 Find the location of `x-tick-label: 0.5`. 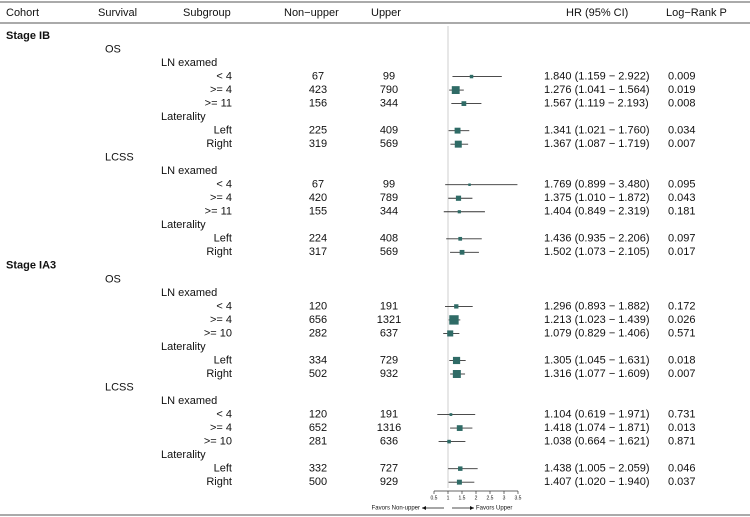

x-tick-label: 0.5 is located at coordinates (434, 498).